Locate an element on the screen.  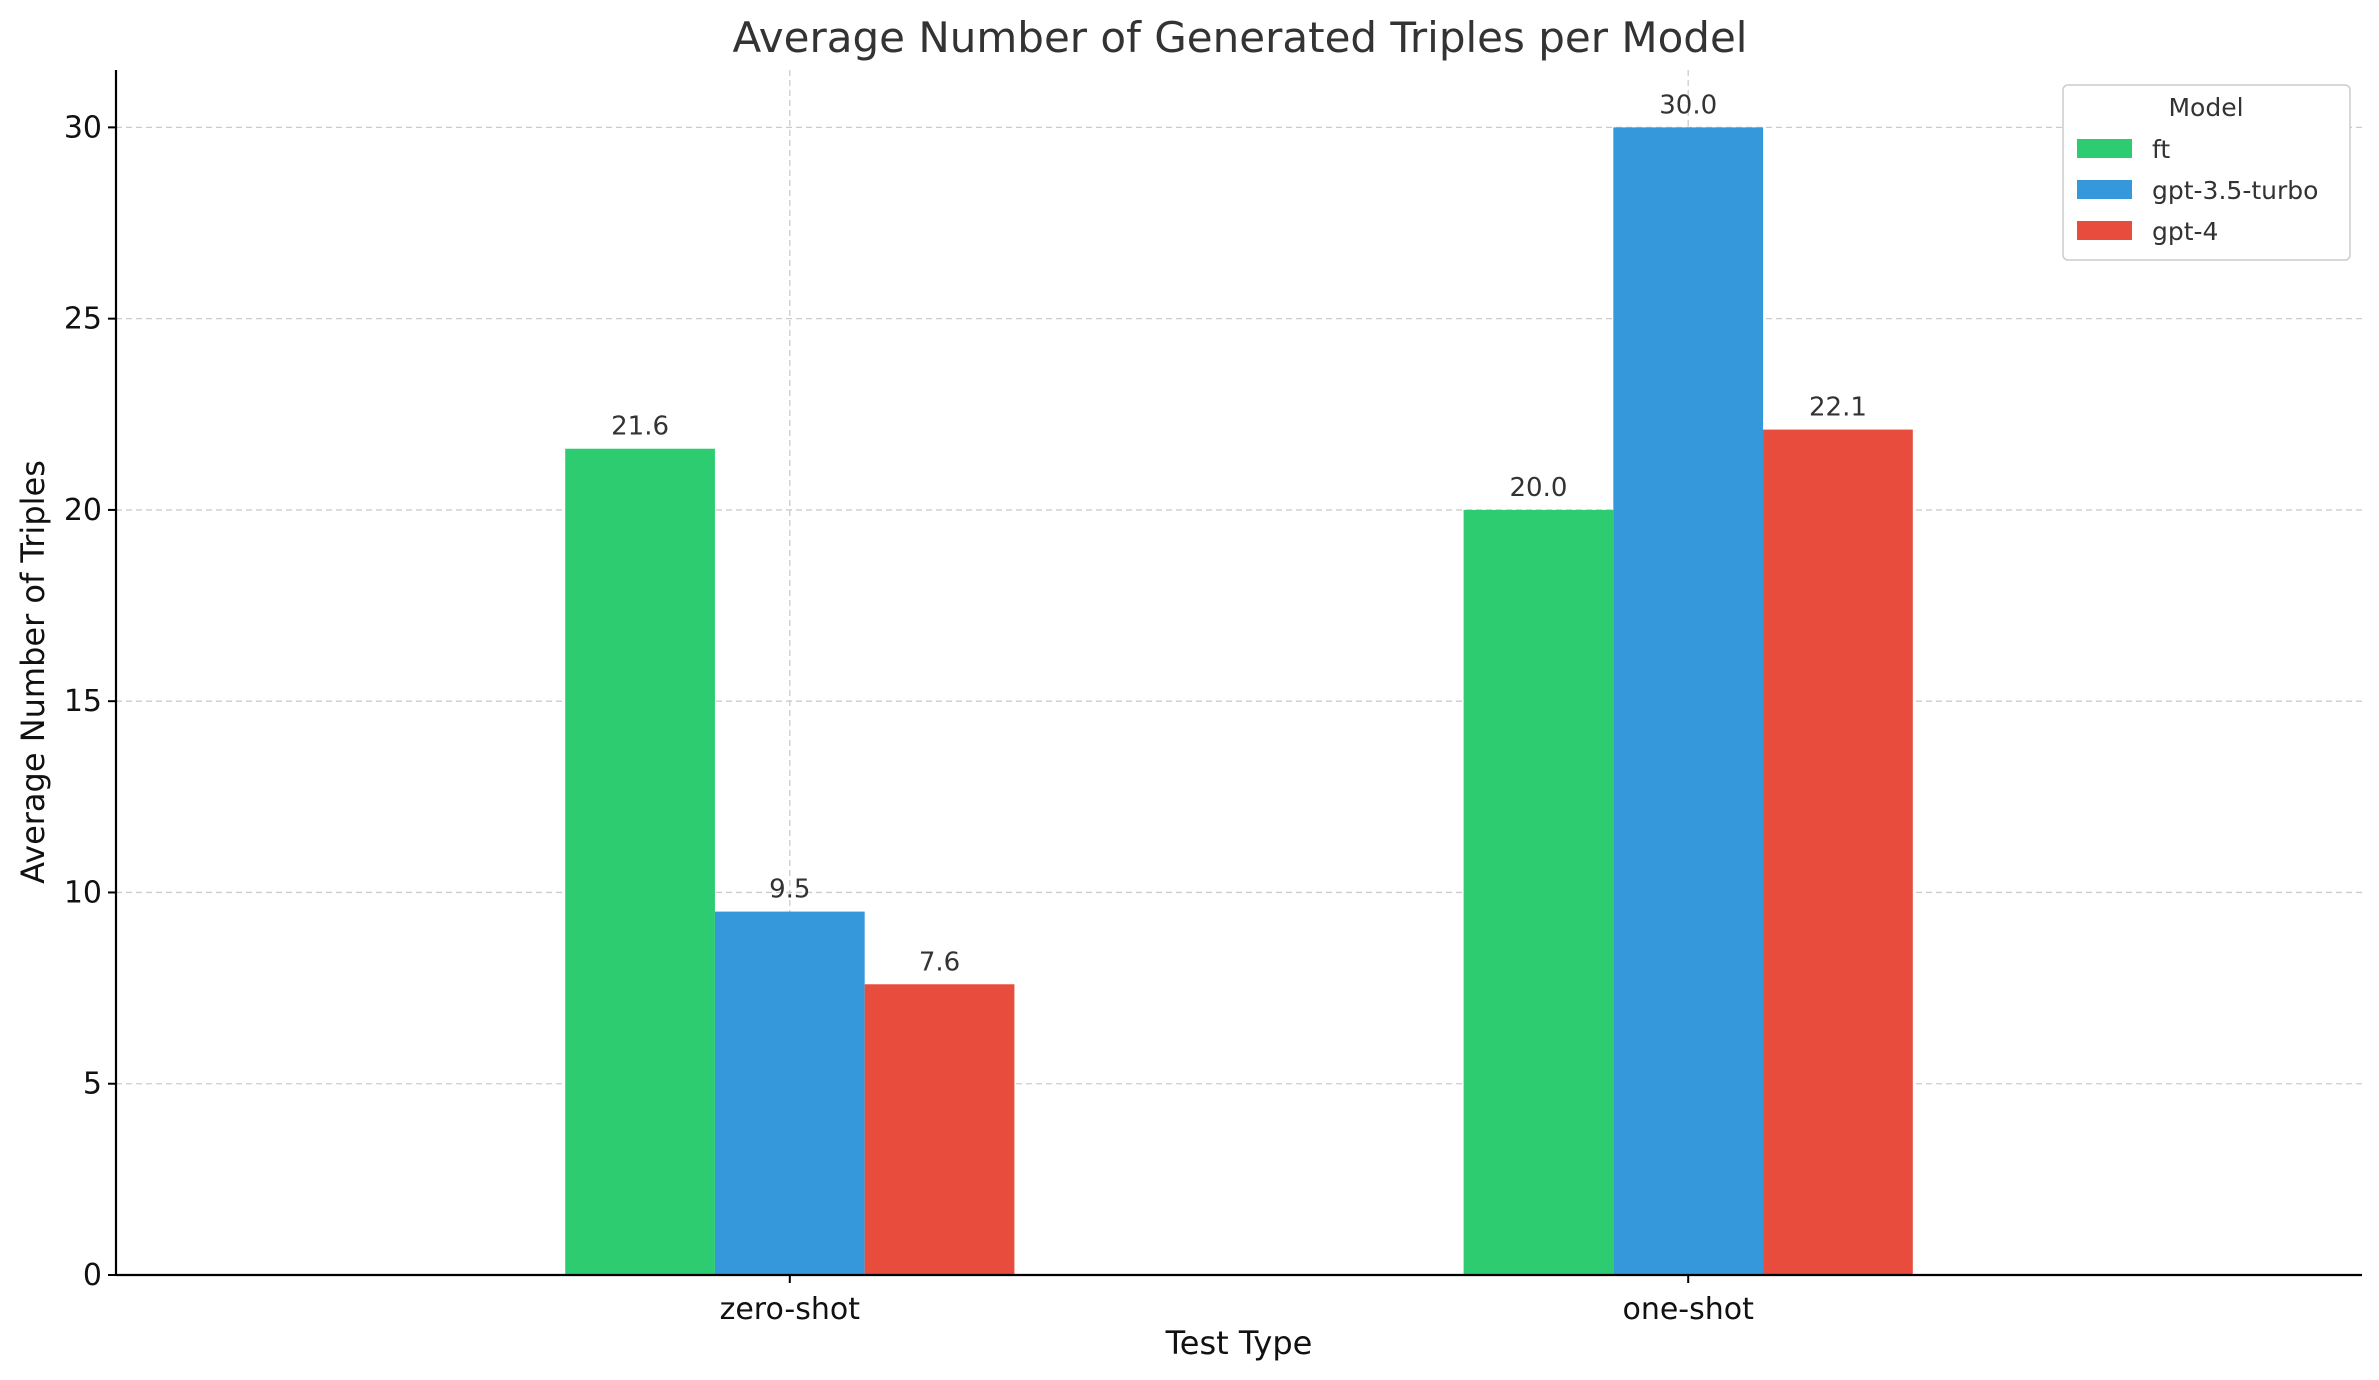
bar-gpt-4-zero-shot is located at coordinates (939, 1129).